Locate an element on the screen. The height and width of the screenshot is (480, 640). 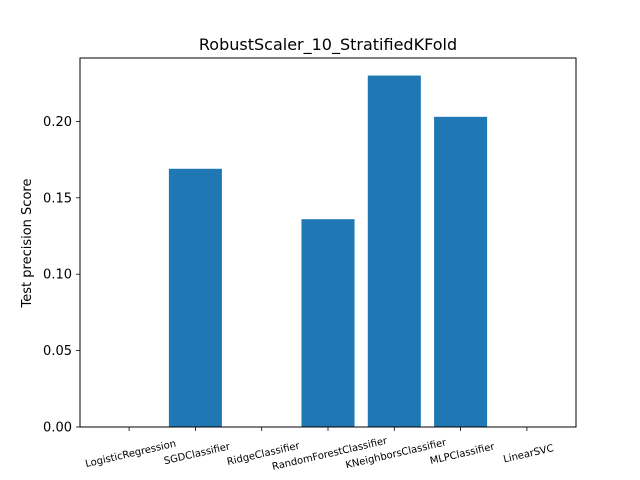
y-tick-label-0.20: 0.20 is located at coordinates (57, 122).